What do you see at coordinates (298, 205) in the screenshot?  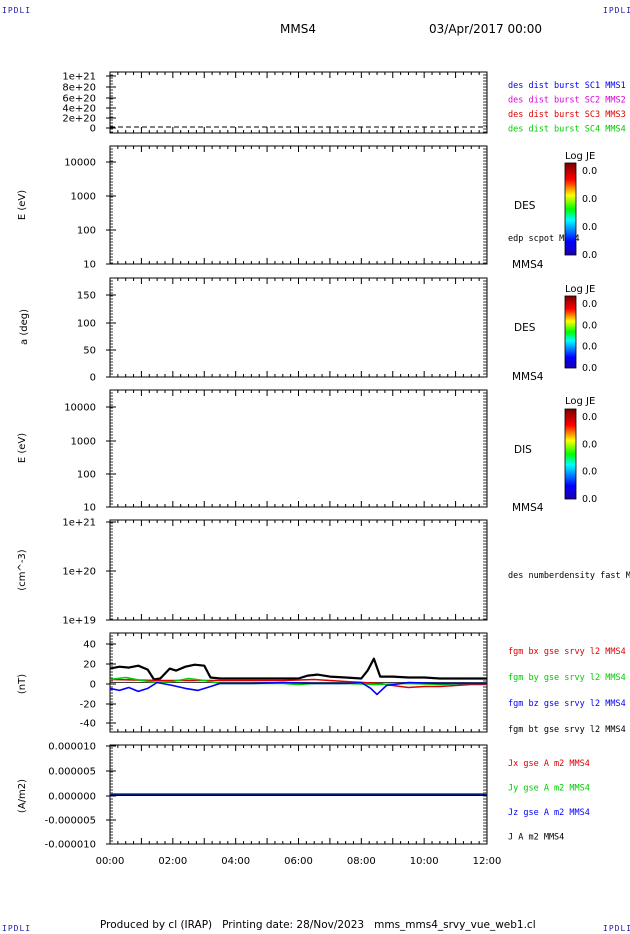 I see `panel-frame-des-energy` at bounding box center [298, 205].